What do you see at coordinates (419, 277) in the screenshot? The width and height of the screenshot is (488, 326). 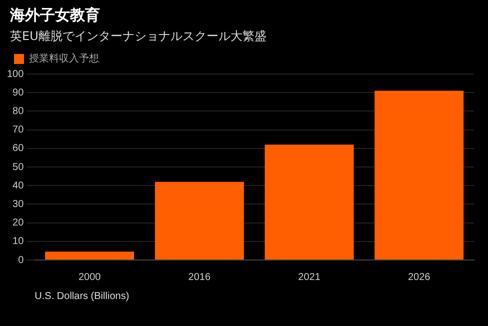 I see `x-tick-label: 2026` at bounding box center [419, 277].